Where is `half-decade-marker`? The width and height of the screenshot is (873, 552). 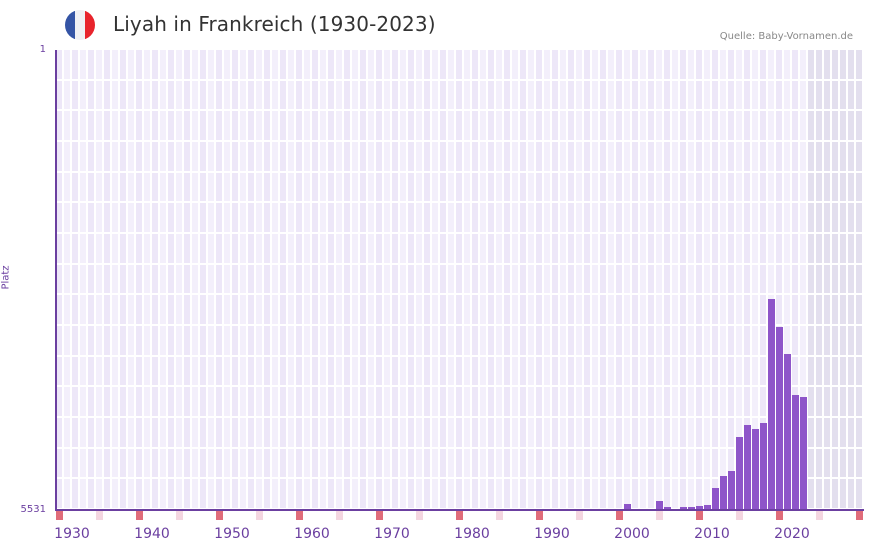 half-decade-marker is located at coordinates (499, 515).